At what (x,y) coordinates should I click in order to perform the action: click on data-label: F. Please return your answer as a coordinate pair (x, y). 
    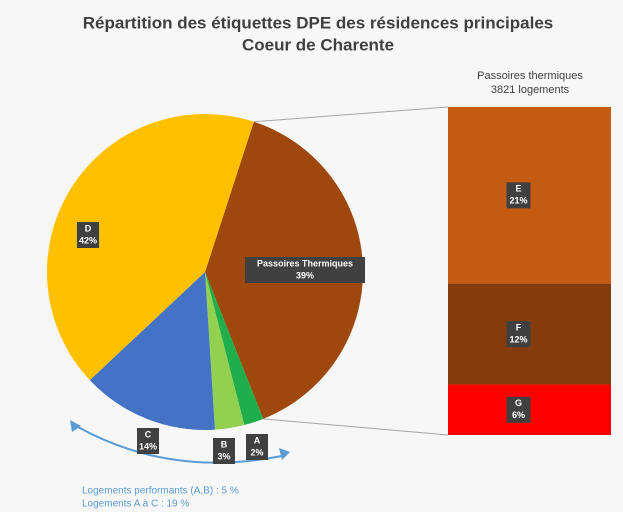
    Looking at the image, I should click on (519, 327).